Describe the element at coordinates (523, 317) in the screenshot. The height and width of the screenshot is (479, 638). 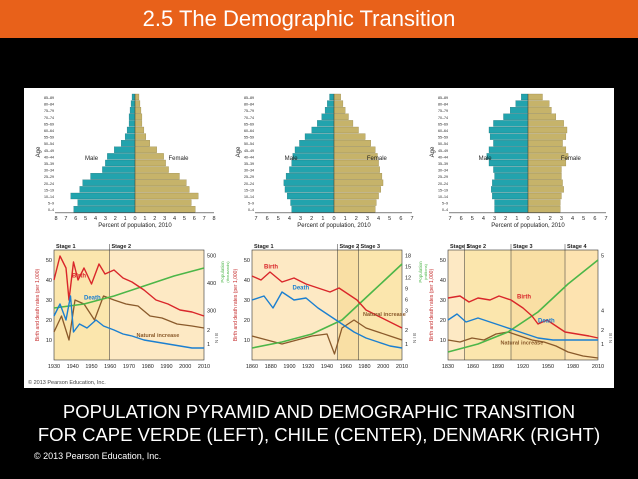
I see `birth-rate-line` at that location.